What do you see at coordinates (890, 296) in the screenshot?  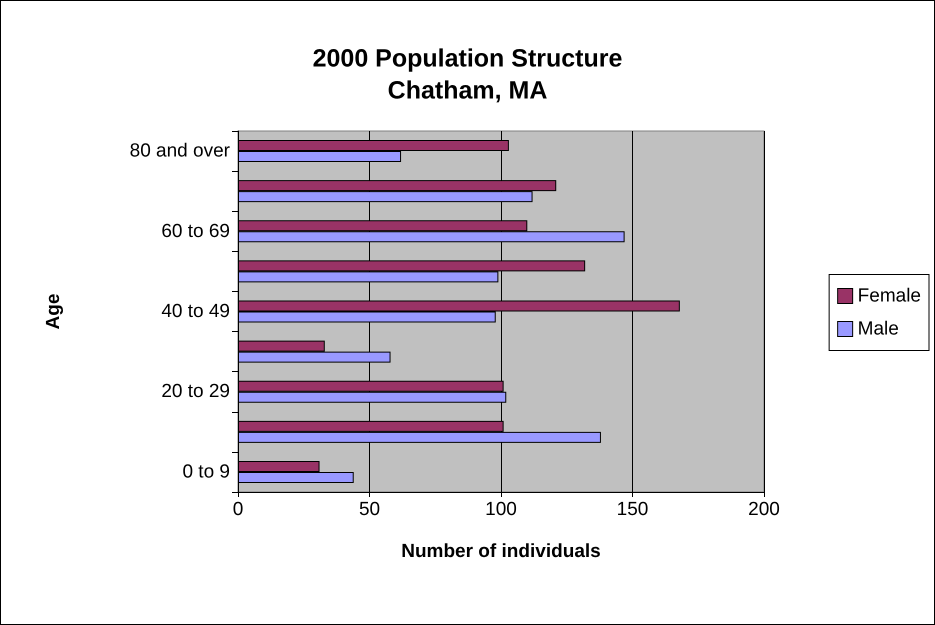 I see `legend-label: Female` at bounding box center [890, 296].